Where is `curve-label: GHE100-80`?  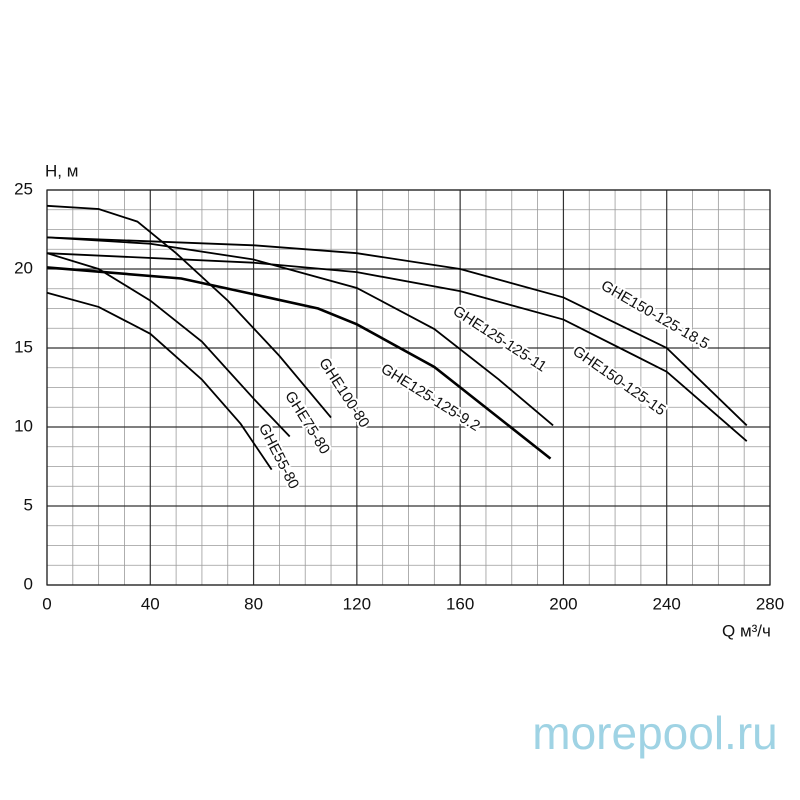 curve-label: GHE100-80 is located at coordinates (343, 393).